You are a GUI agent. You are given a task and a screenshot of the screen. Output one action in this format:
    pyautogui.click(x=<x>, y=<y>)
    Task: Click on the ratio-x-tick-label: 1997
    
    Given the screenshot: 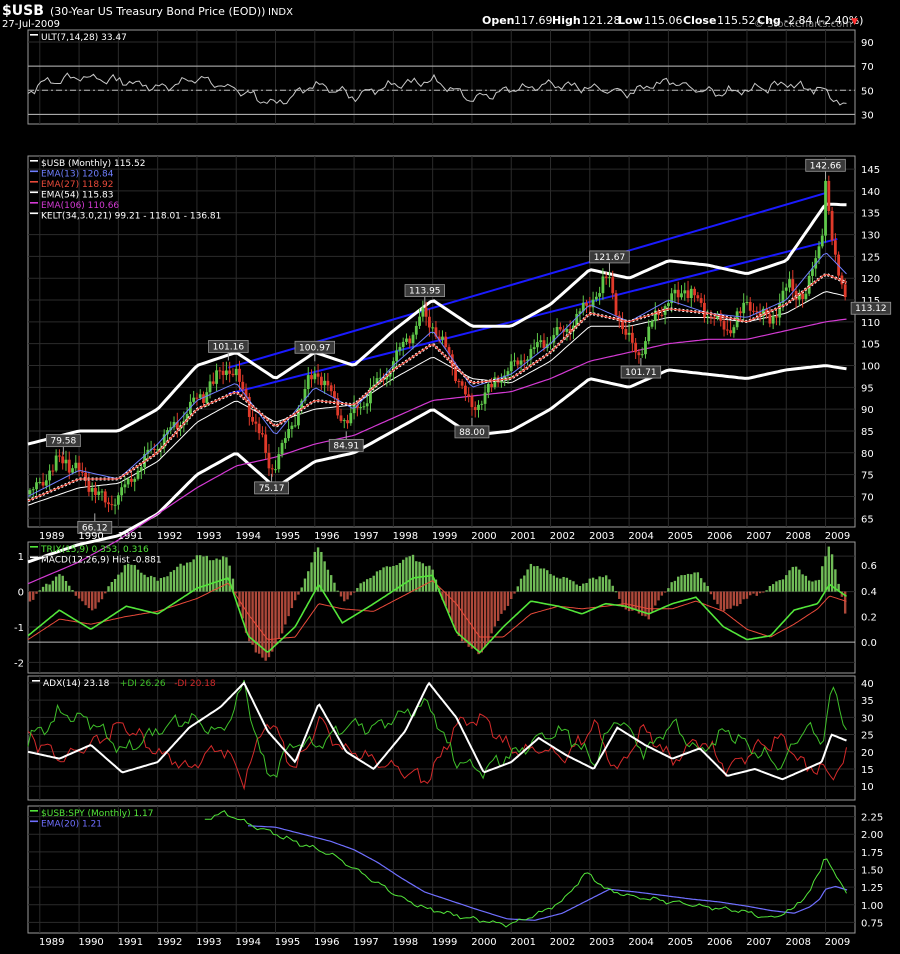 What is the action you would take?
    pyautogui.click(x=365, y=942)
    